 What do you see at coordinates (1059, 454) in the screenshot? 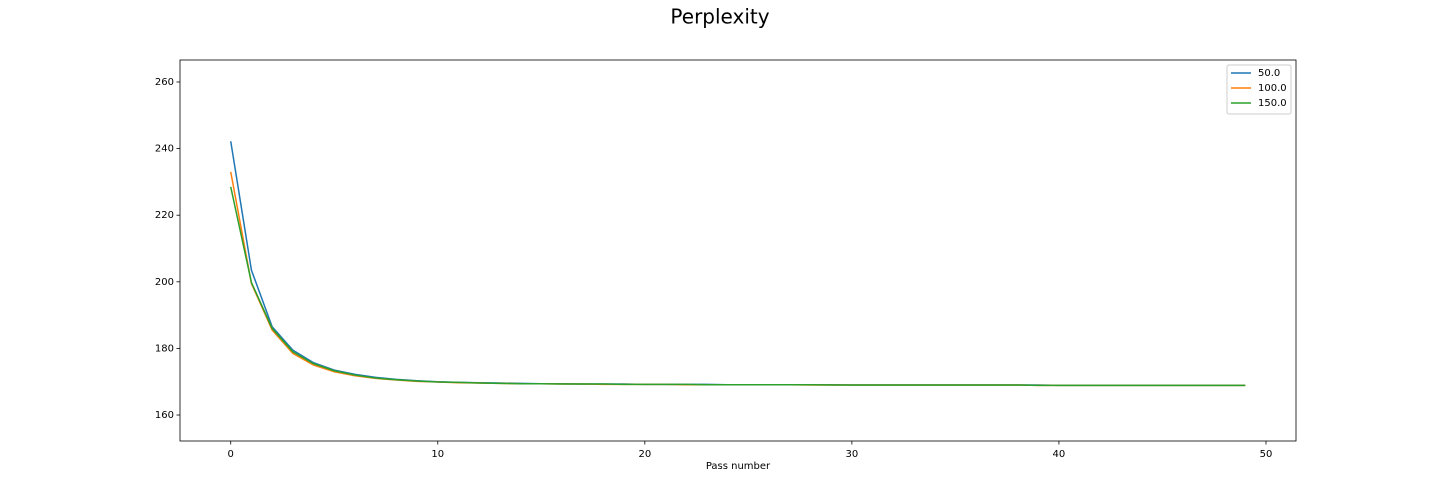
I see `x-tick-label: 40` at bounding box center [1059, 454].